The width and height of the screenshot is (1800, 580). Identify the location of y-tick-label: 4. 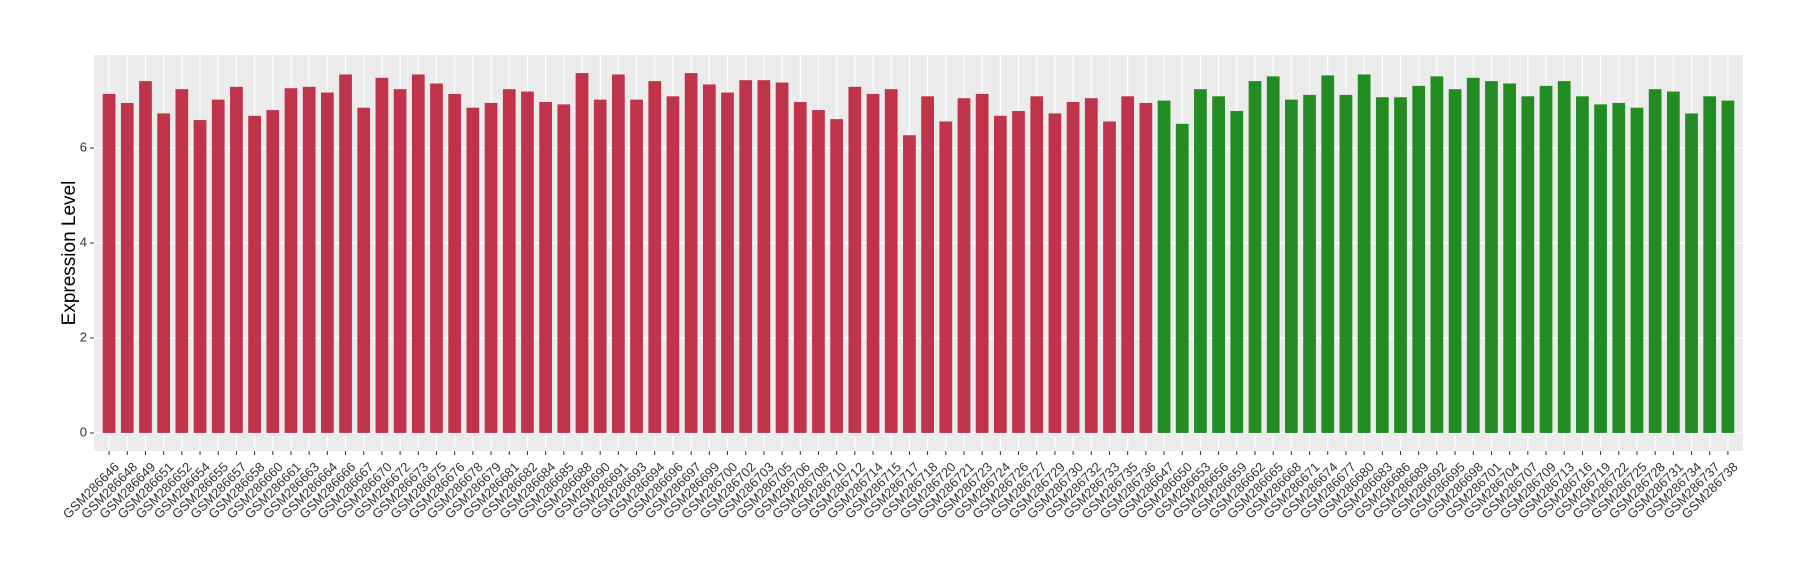
(83, 241).